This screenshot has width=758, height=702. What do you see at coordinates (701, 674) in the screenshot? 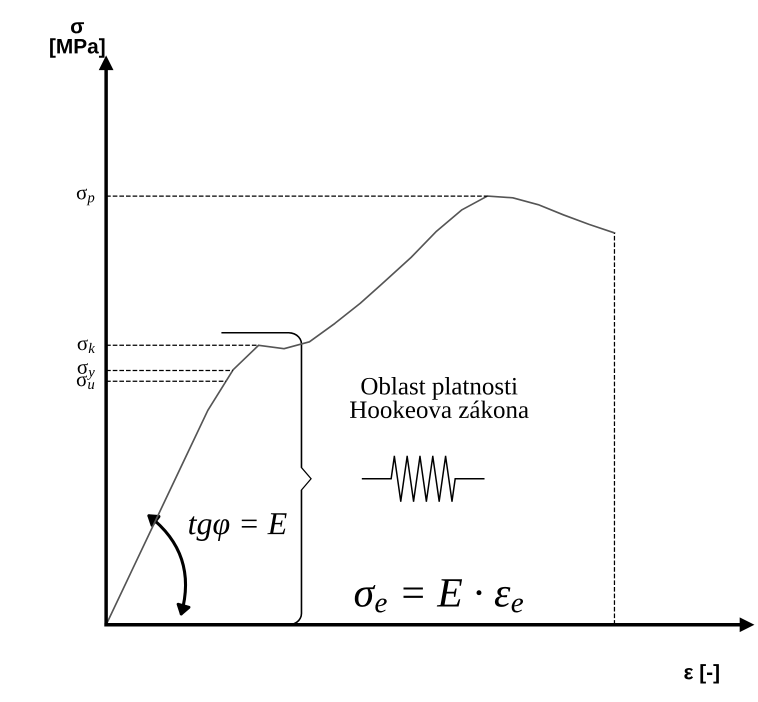
I see `x-axis-title: ε [-]` at bounding box center [701, 674].